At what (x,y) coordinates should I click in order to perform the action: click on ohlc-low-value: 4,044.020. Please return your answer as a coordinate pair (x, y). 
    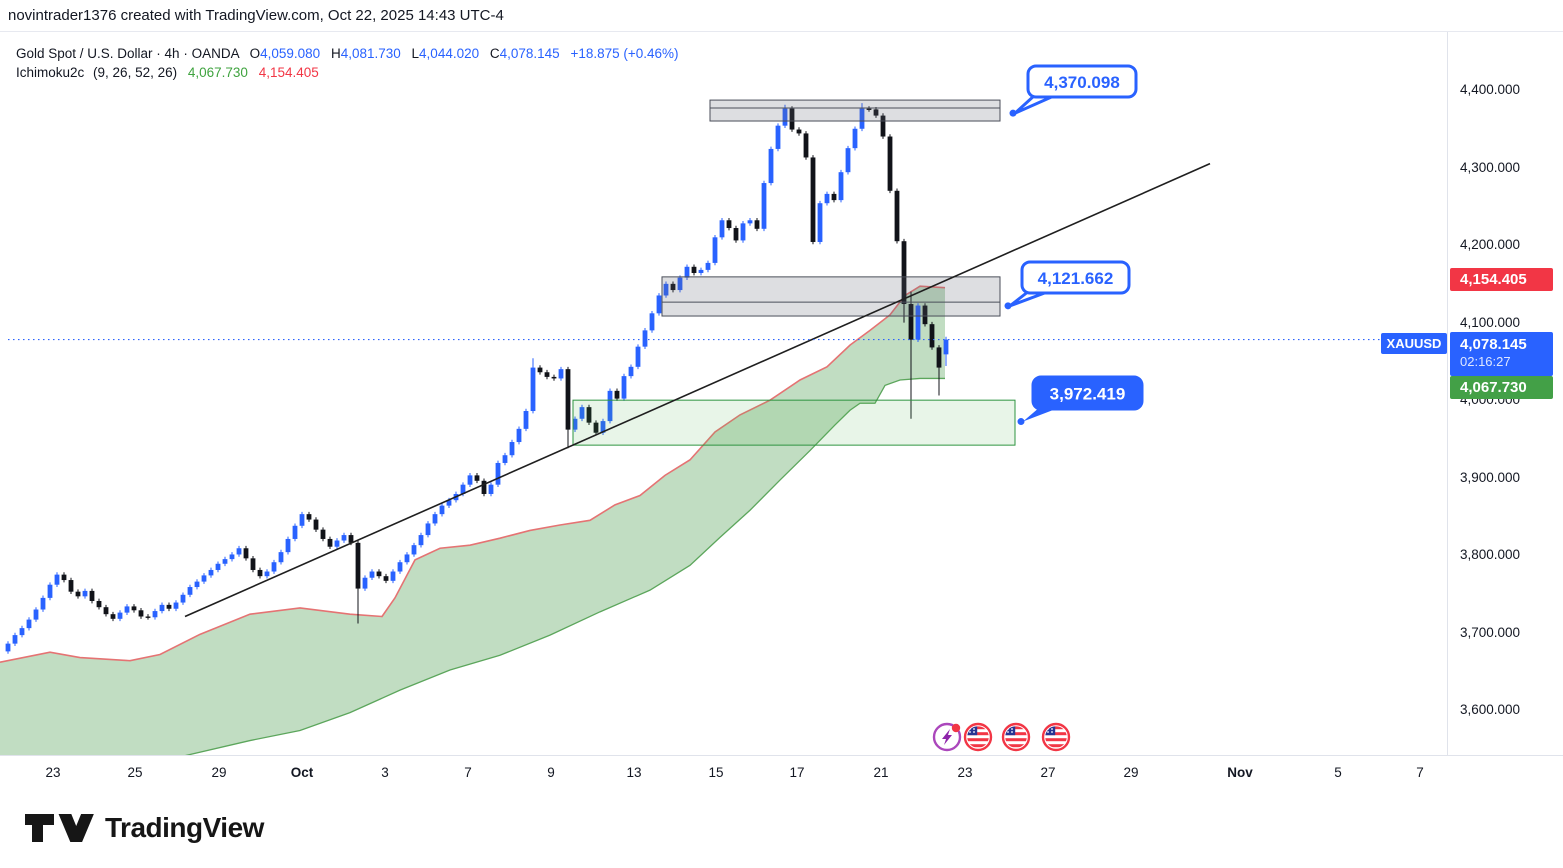
    Looking at the image, I should click on (449, 53).